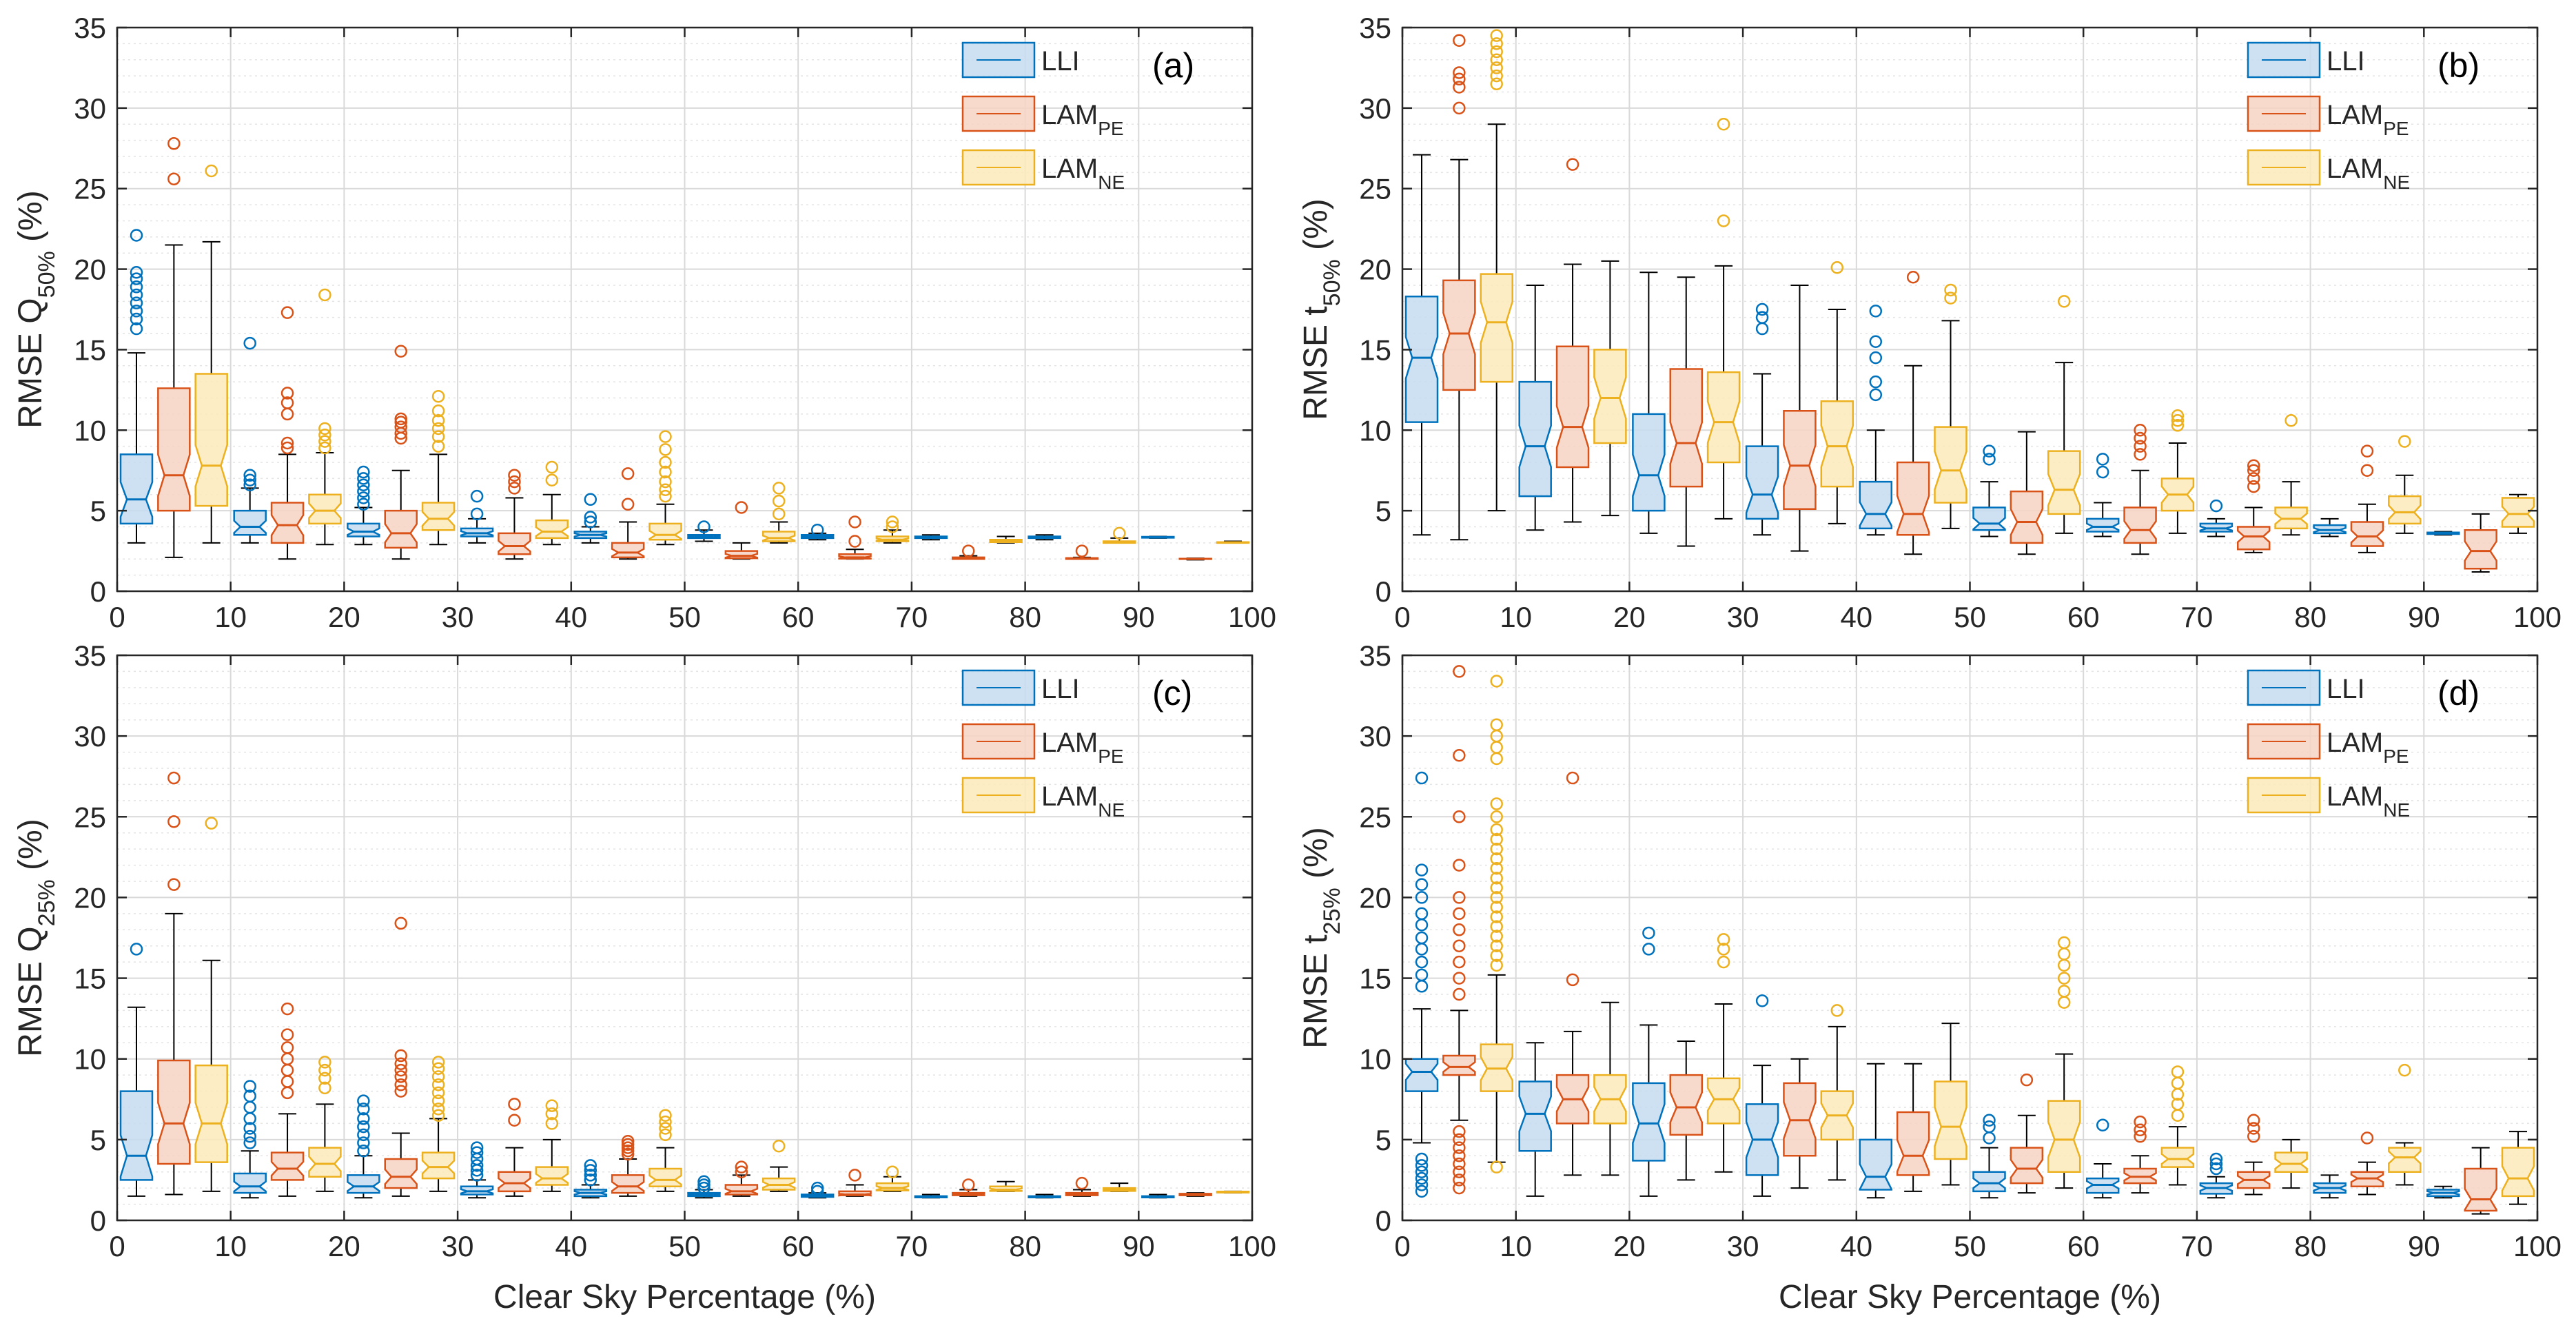  I want to click on x-tick-label: 100, so click(1252, 1246).